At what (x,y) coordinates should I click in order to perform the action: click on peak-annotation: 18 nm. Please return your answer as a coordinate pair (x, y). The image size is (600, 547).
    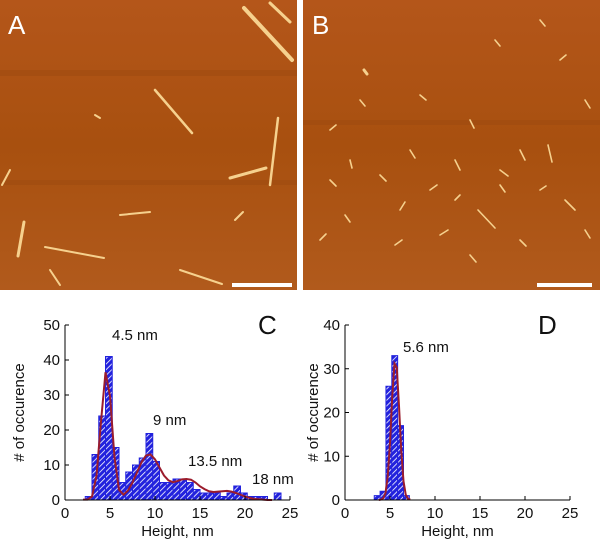
    Looking at the image, I should click on (273, 479).